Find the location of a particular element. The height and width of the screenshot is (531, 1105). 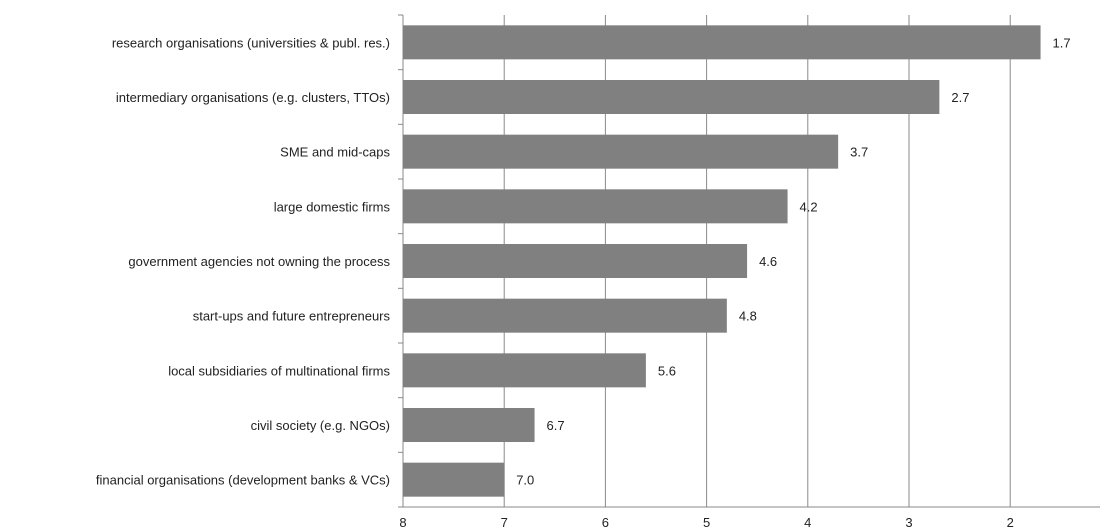

category-label: civil society (e.g. NGOs) is located at coordinates (320, 425).